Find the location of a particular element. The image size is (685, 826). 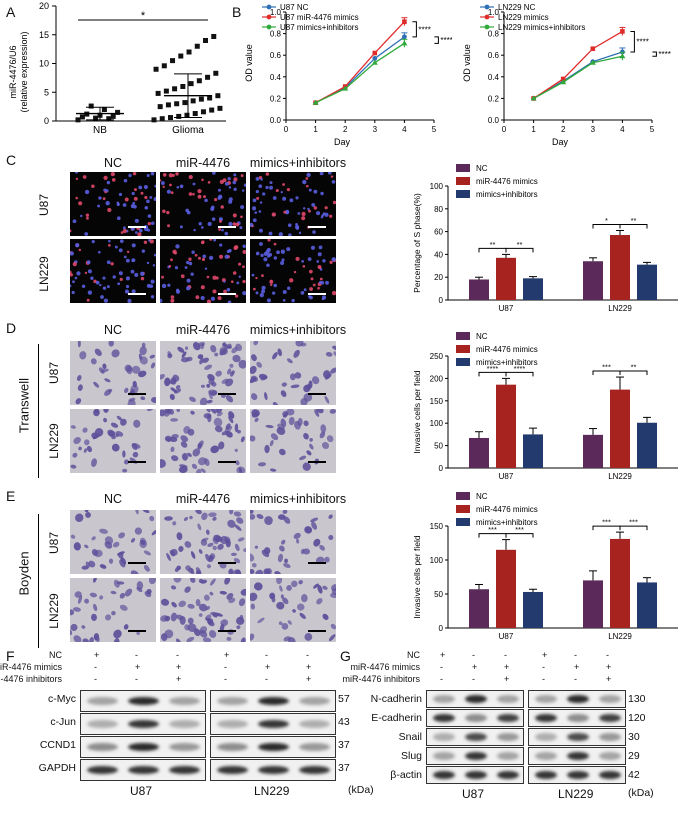

b1-series-line is located at coordinates (360, 73).